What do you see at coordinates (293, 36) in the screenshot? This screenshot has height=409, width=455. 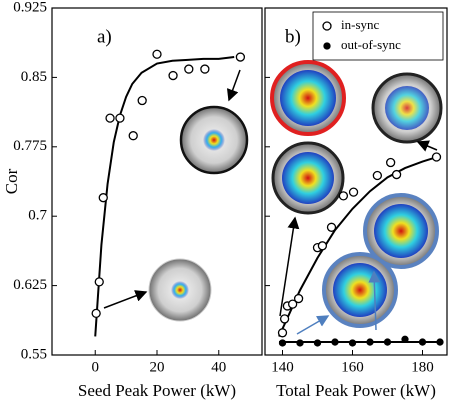 I see `panel-label: b)` at bounding box center [293, 36].